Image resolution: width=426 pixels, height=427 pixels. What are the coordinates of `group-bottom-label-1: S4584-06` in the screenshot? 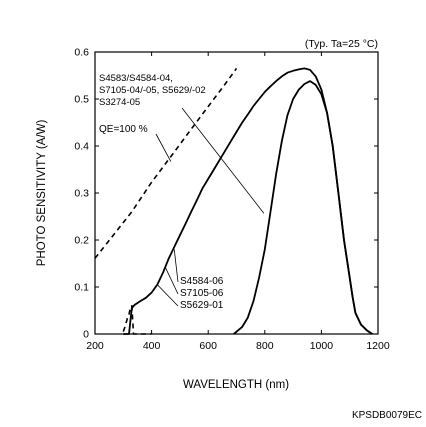 It's located at (202, 281).